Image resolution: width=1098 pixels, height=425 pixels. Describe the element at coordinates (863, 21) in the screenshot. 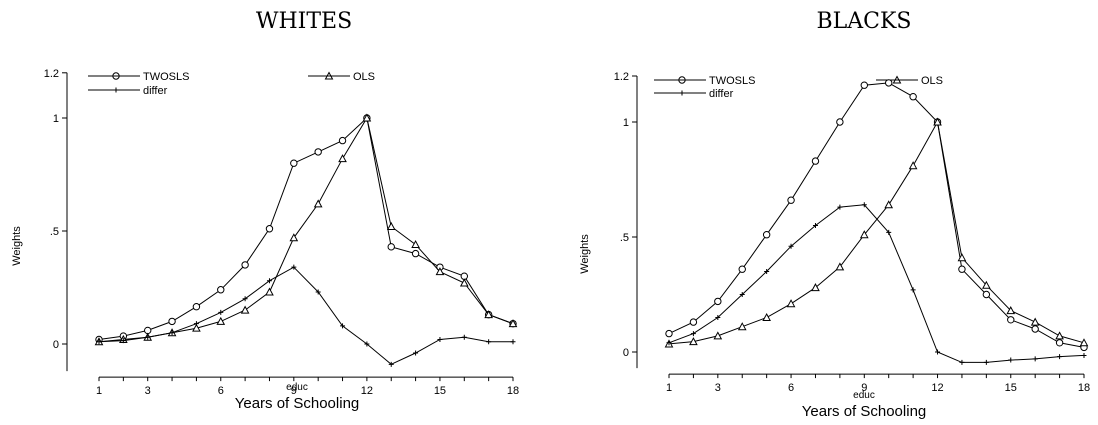

I see `chart-title: BLACKS` at that location.